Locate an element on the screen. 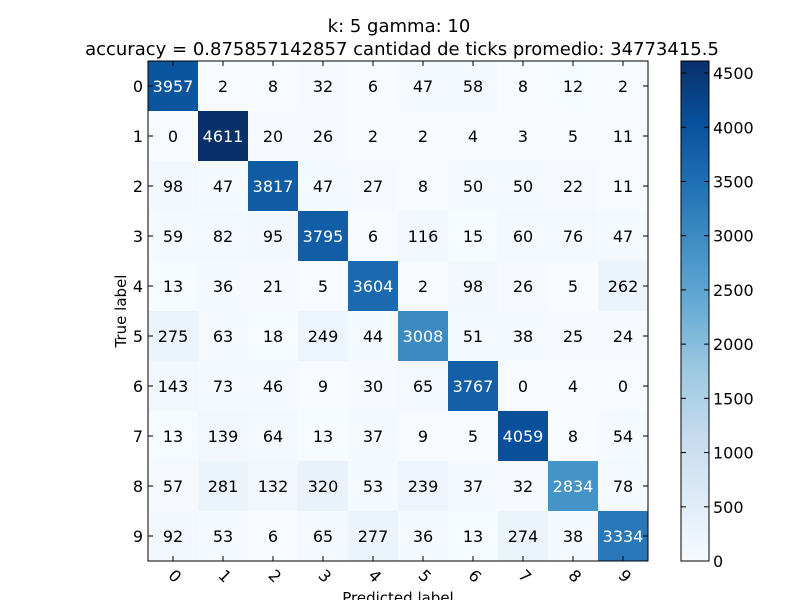  cell-value-label: 65 is located at coordinates (423, 386).